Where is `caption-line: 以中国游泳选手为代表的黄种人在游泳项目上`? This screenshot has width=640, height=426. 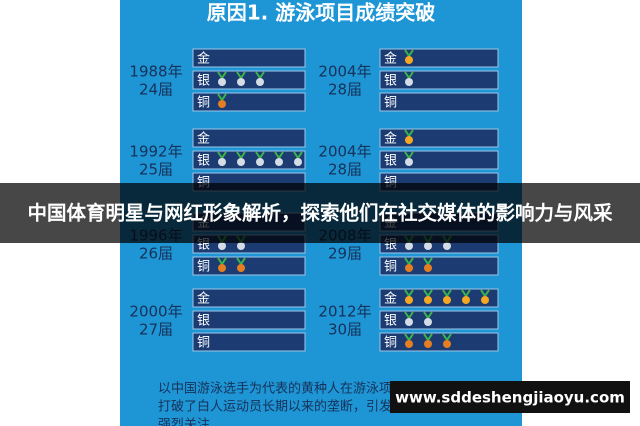
caption-line: 以中国游泳选手为代表的黄种人在游泳项目上 is located at coordinates (288, 389).